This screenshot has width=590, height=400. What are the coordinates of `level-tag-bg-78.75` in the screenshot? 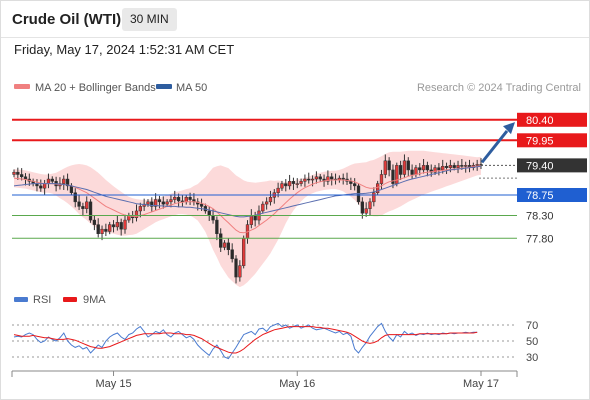 It's located at (552, 195).